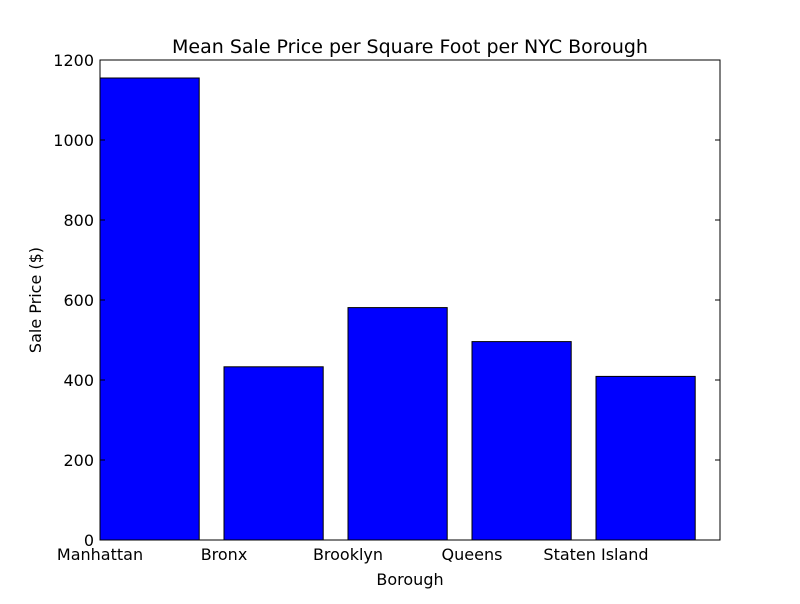  I want to click on y-tick-label: 0, so click(89, 540).